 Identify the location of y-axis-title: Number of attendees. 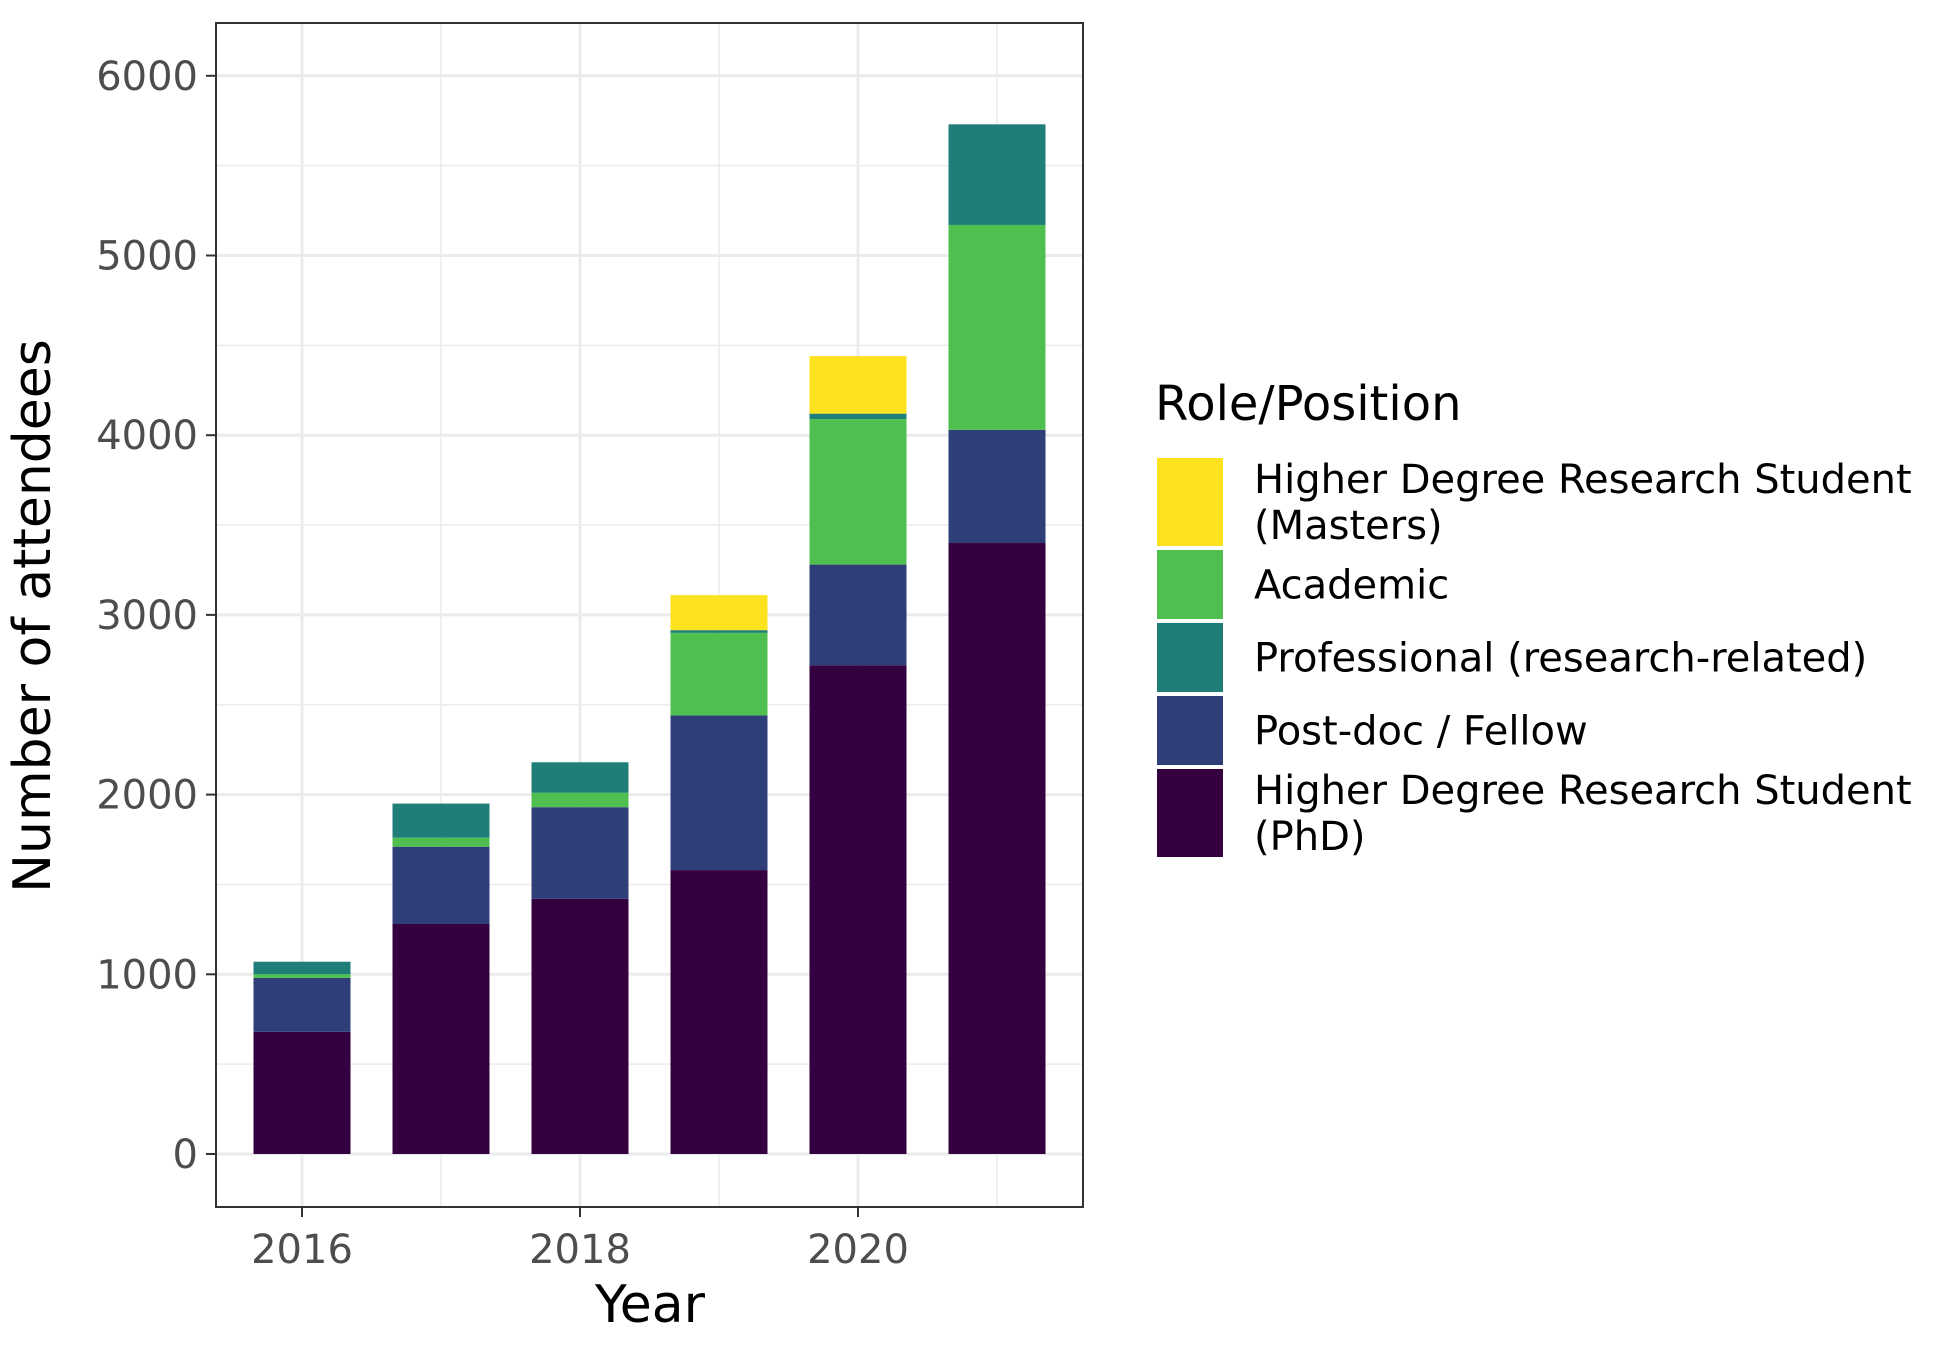
(33, 616).